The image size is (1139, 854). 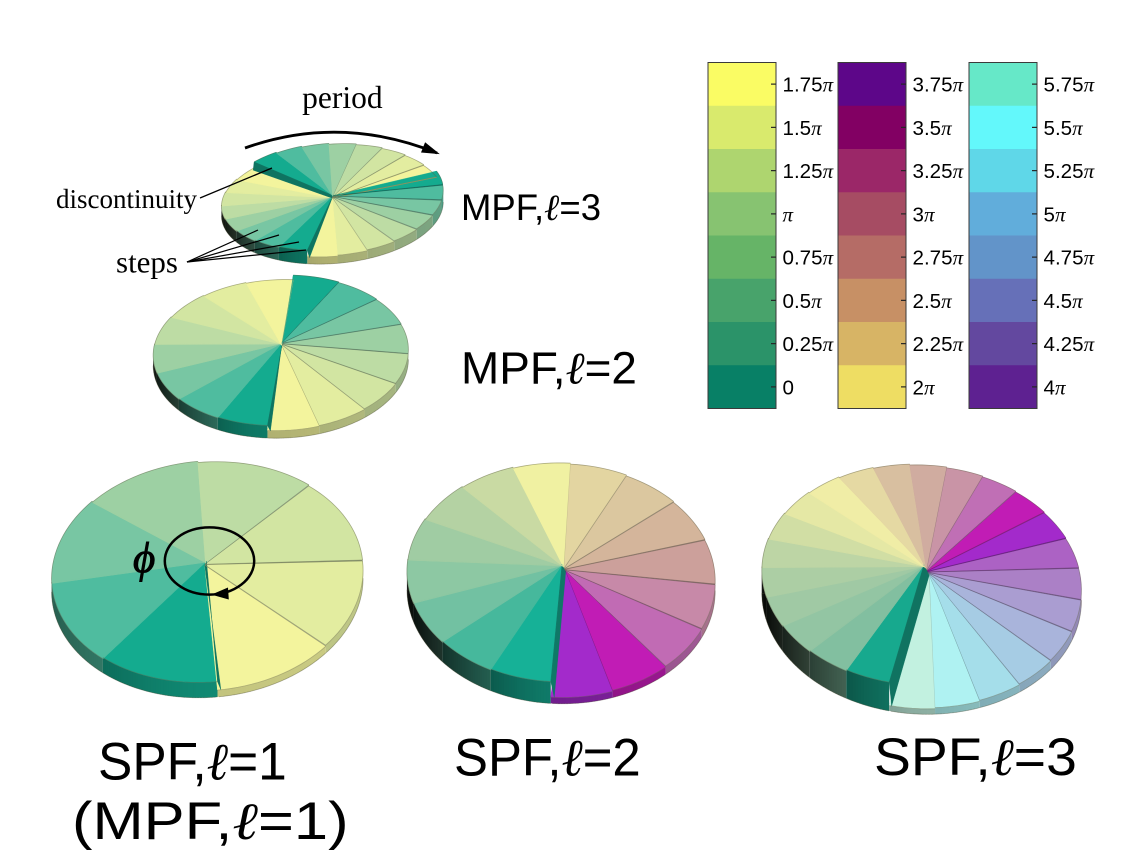 I want to click on svg-text: 1.25π, so click(x=808, y=171).